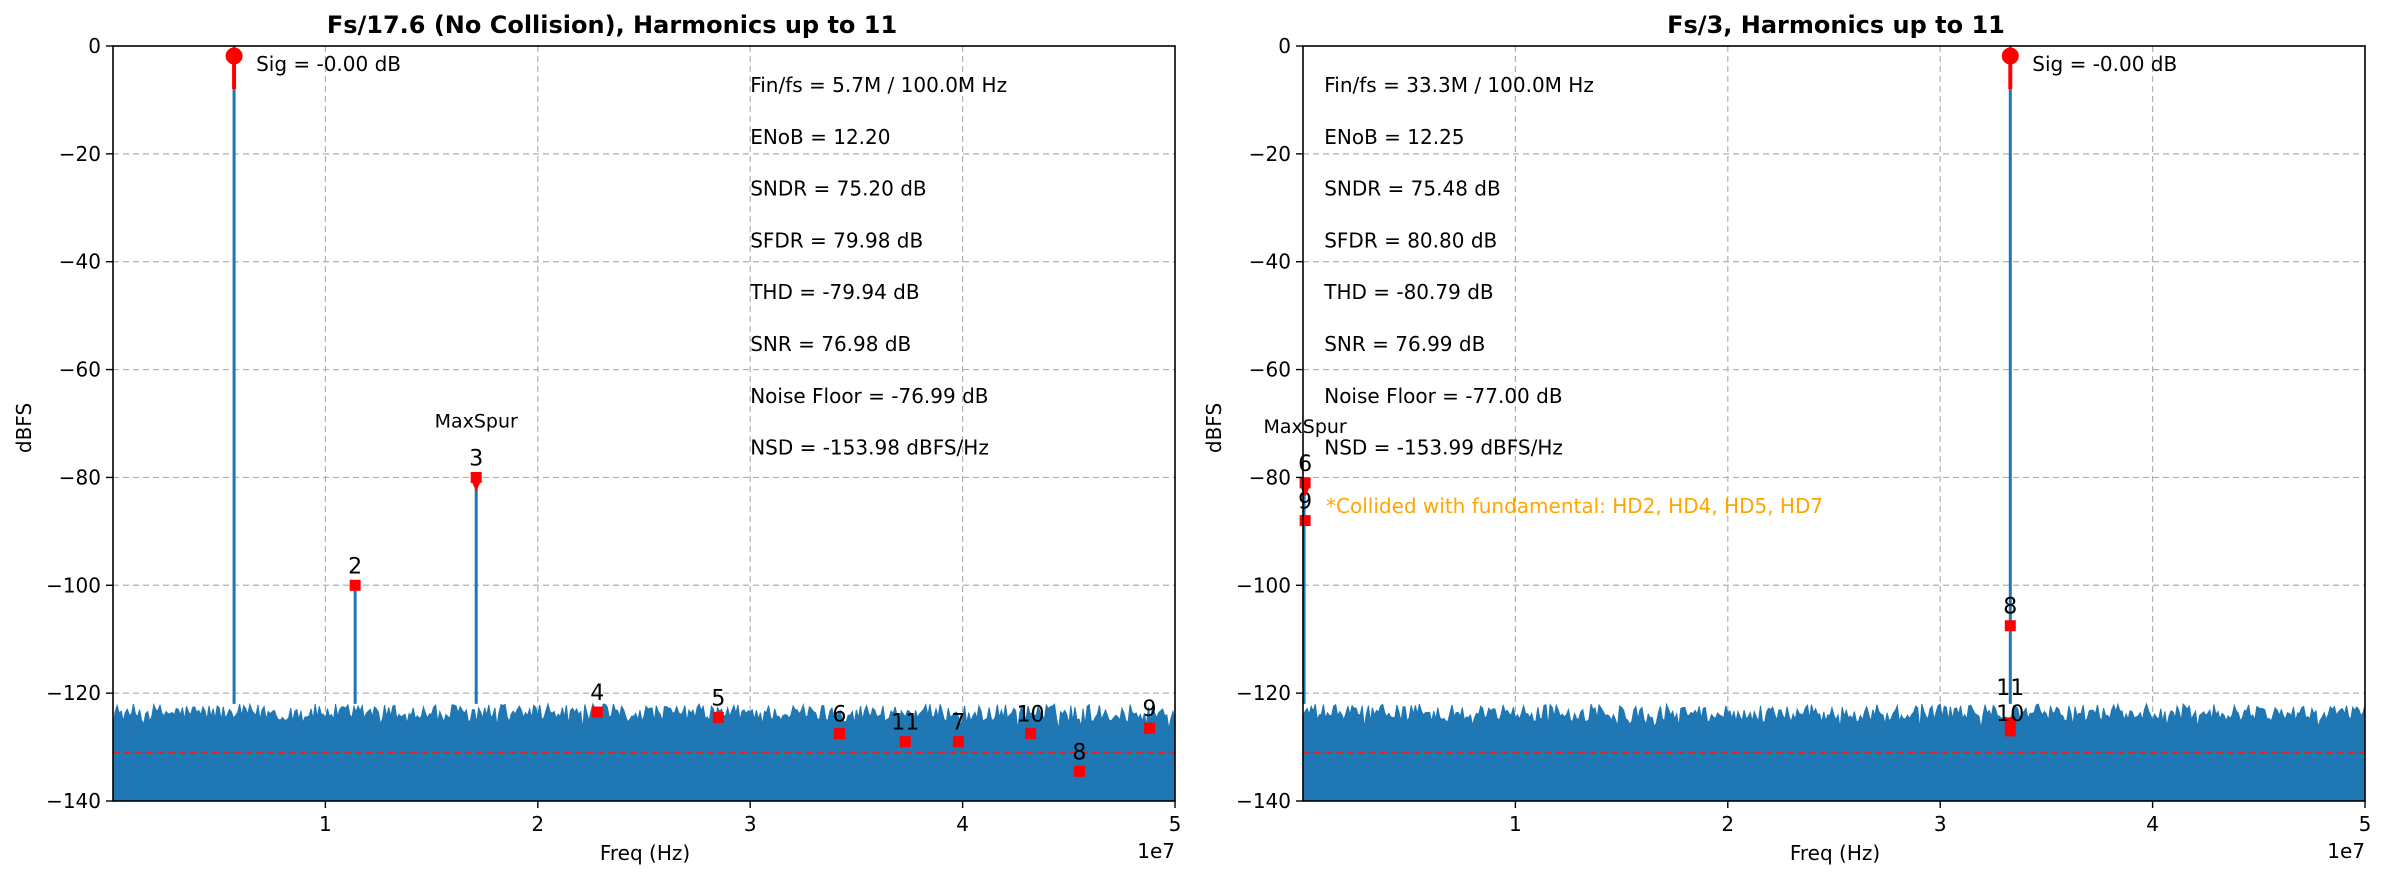 The image size is (2384, 881). What do you see at coordinates (476, 458) in the screenshot?
I see `harmonic-label: 3` at bounding box center [476, 458].